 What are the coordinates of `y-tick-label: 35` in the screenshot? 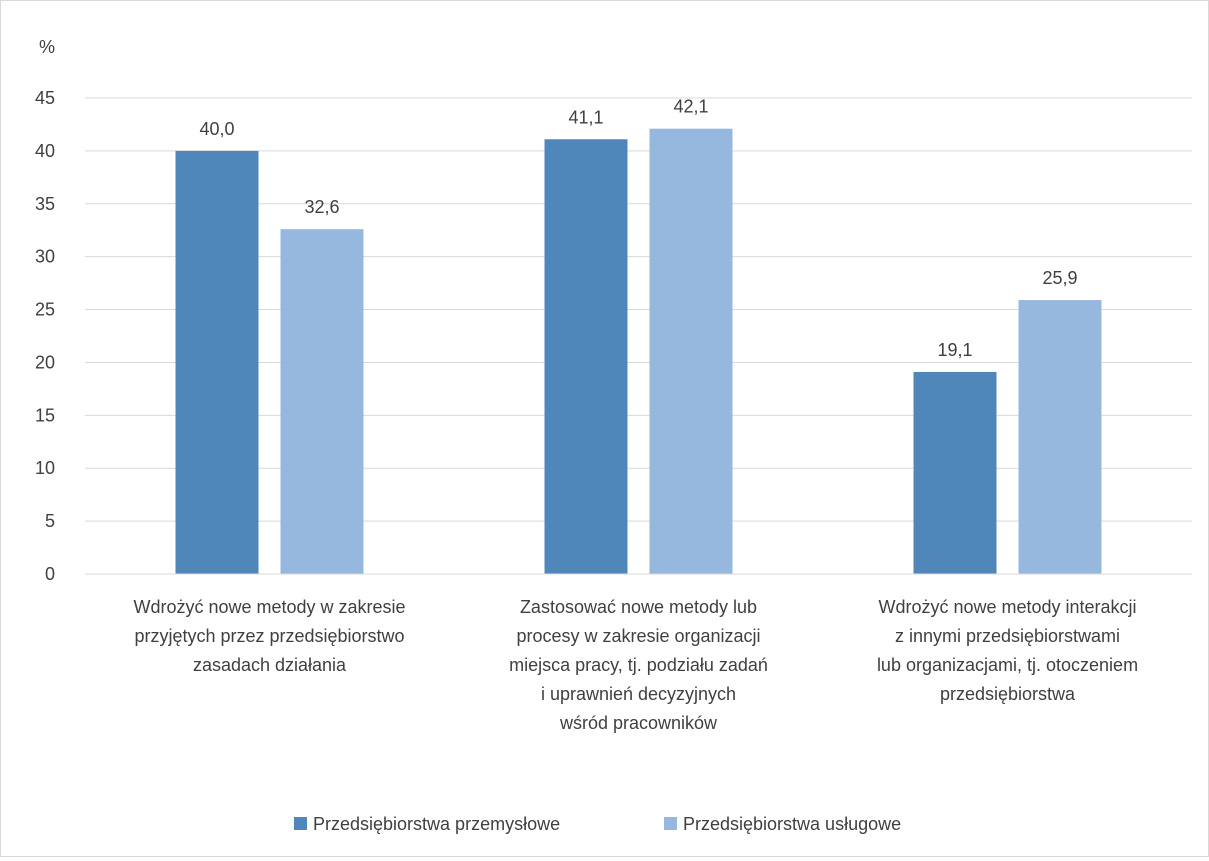 It's located at (45, 204).